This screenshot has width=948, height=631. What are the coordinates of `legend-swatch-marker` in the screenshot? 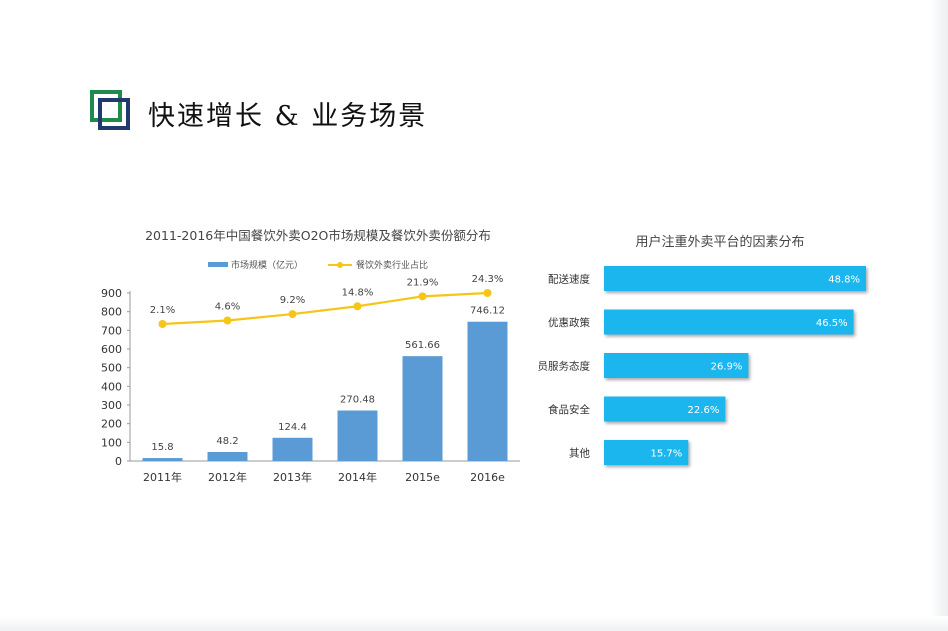 It's located at (340, 265).